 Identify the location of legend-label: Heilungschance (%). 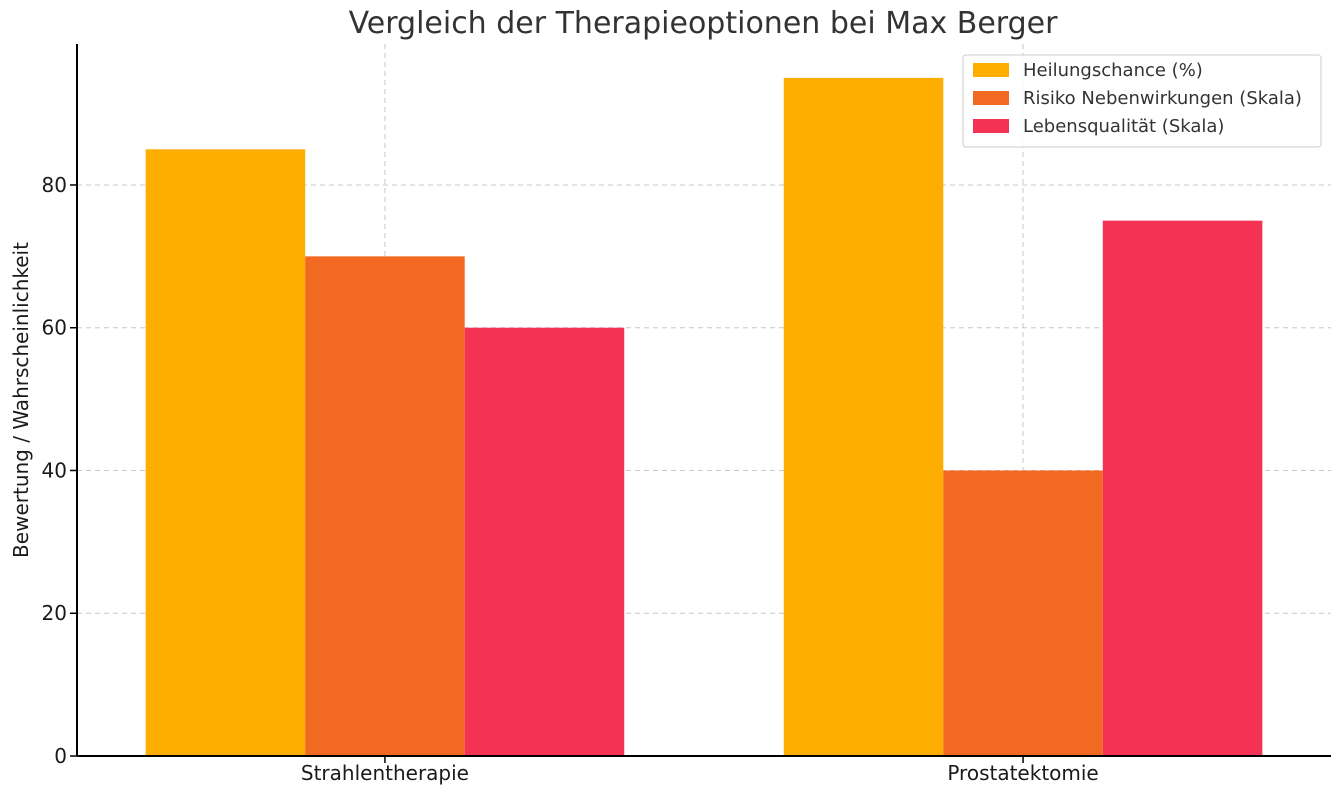
(1113, 70).